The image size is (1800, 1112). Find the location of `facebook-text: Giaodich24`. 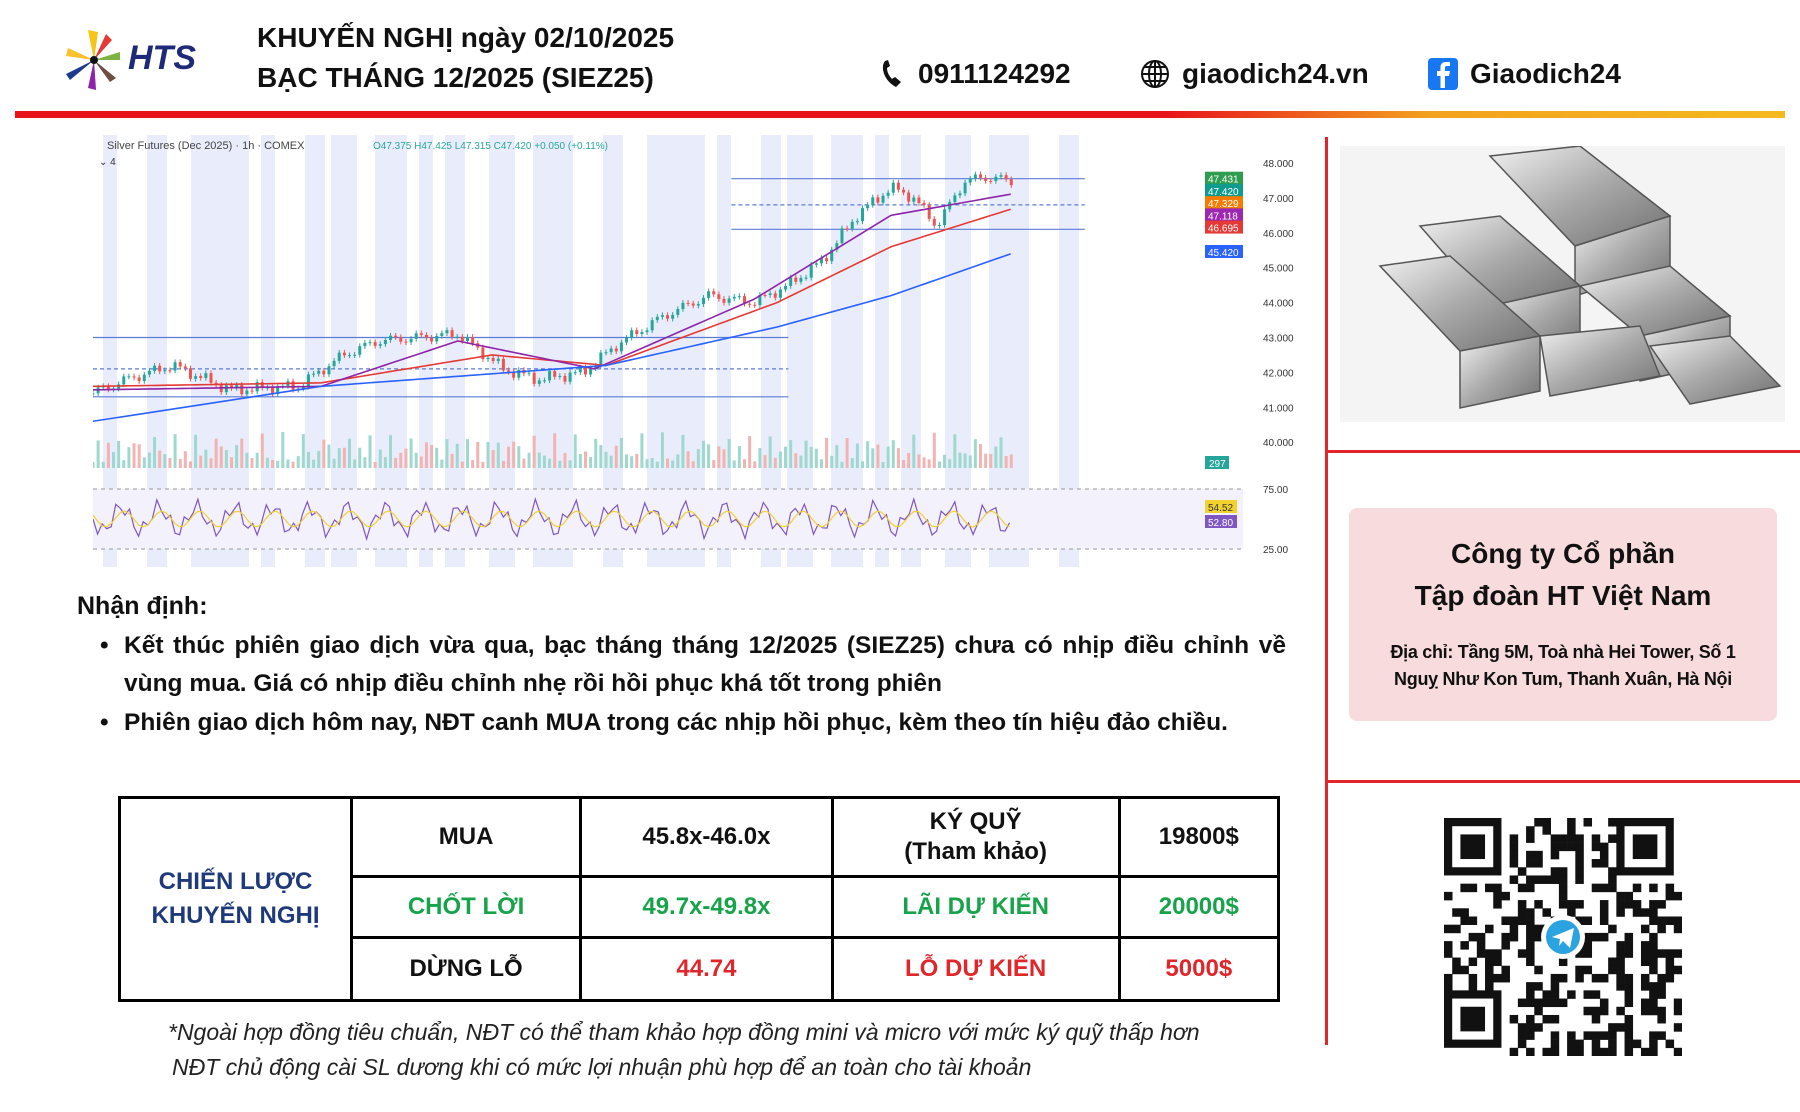

facebook-text: Giaodich24 is located at coordinates (1545, 73).